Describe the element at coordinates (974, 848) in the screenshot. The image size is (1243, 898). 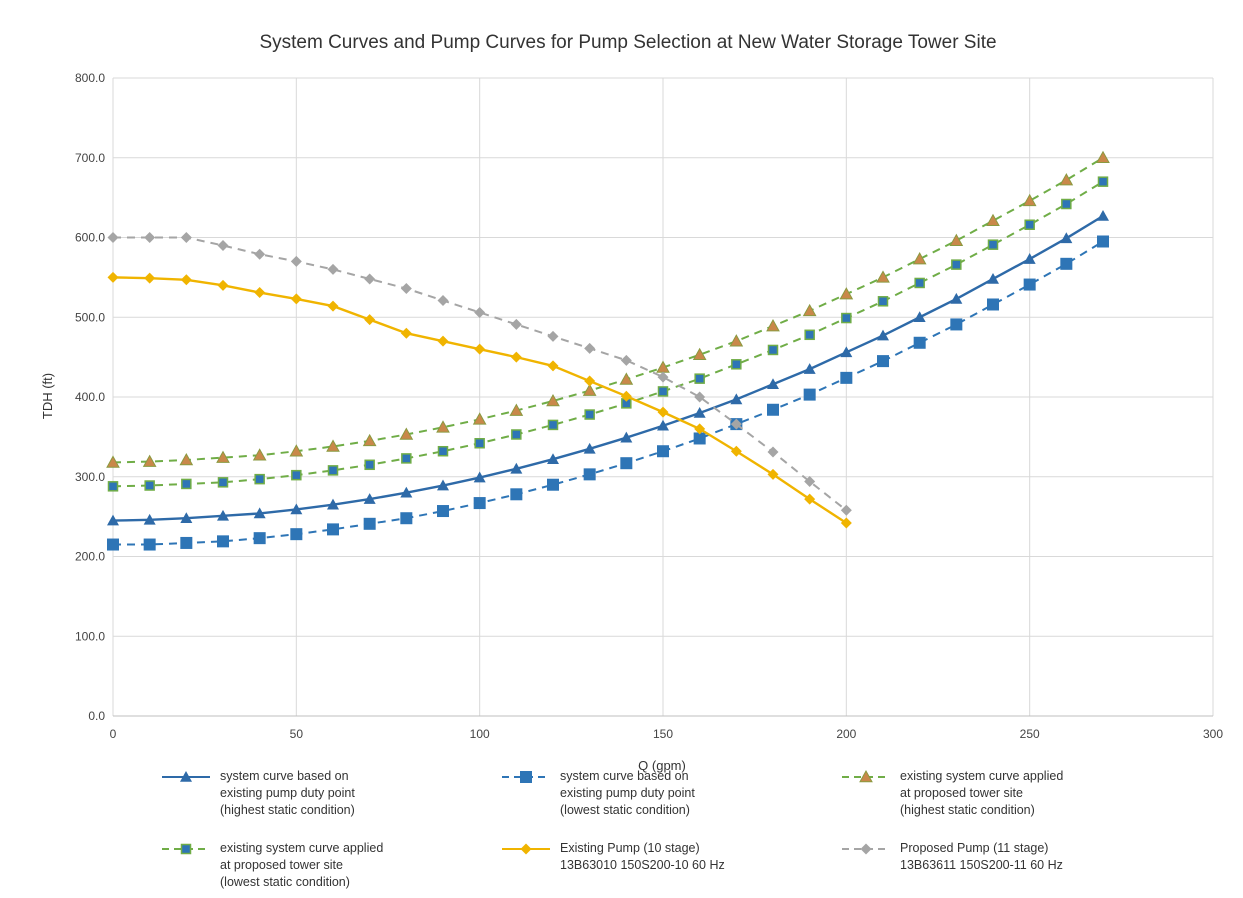
I see `legend-label-line: Proposed Pump (11 stage)` at that location.